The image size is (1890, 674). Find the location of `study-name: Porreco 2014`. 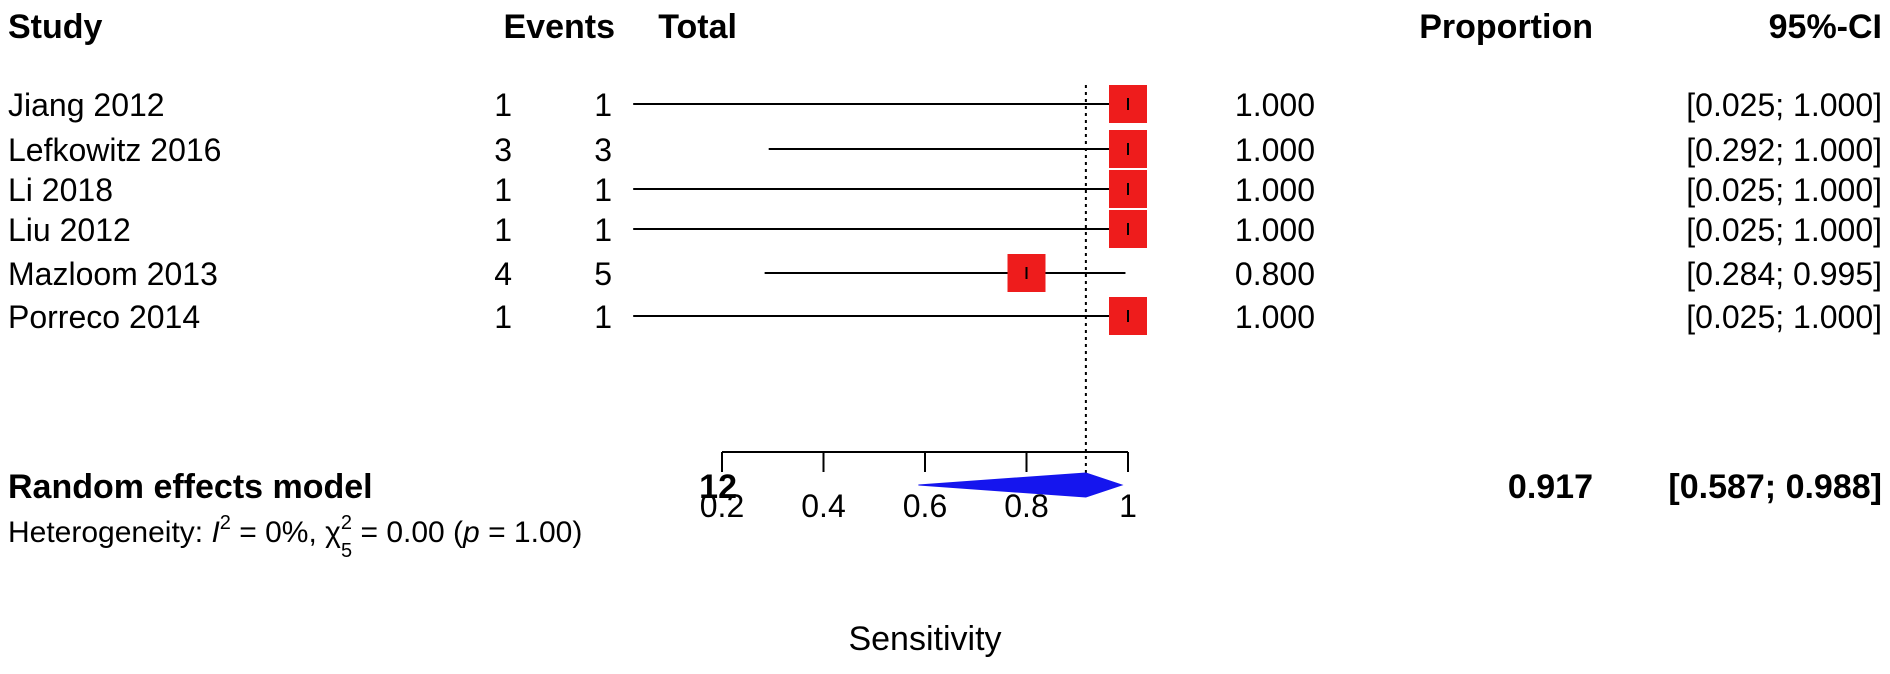

study-name: Porreco 2014 is located at coordinates (104, 317).